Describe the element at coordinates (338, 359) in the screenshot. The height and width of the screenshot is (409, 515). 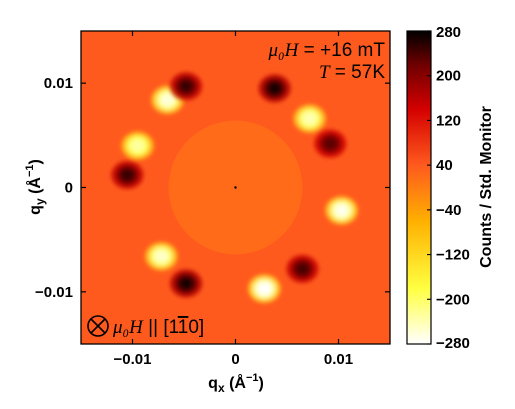
I see `x-tick-label: 0.01` at that location.